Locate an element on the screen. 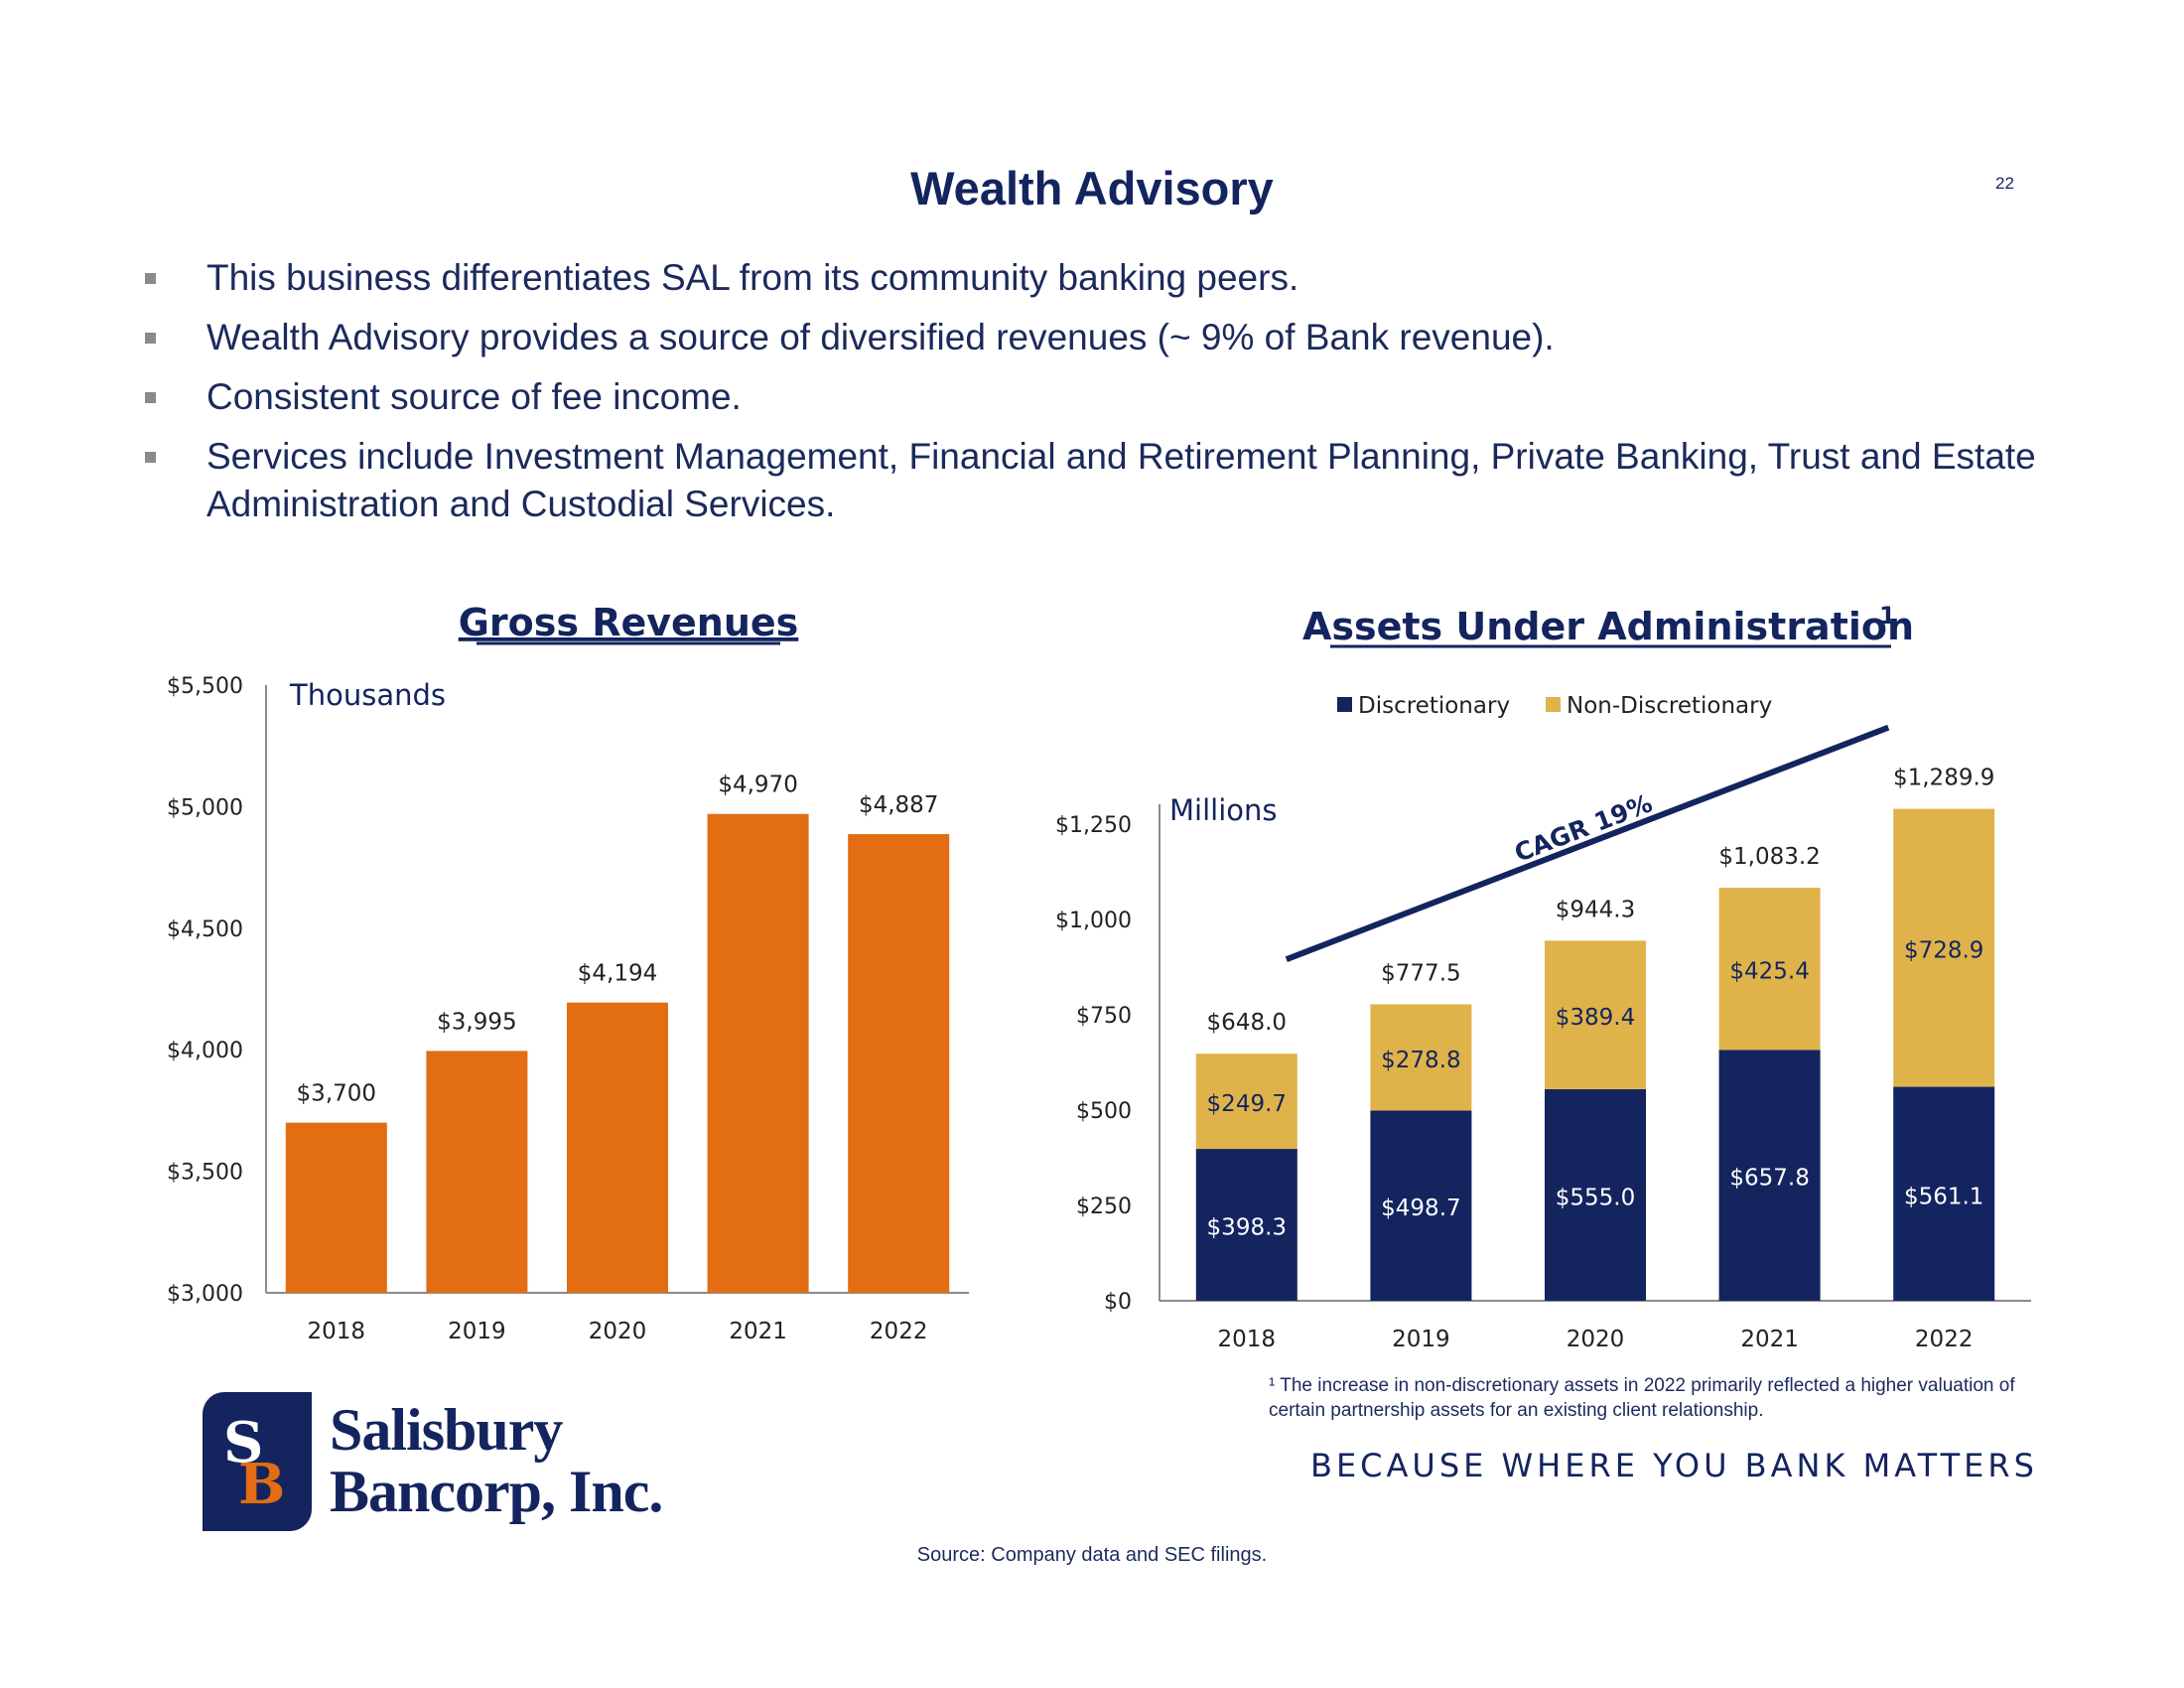  data-label-non-discretionary: $278.8 is located at coordinates (1420, 1060).